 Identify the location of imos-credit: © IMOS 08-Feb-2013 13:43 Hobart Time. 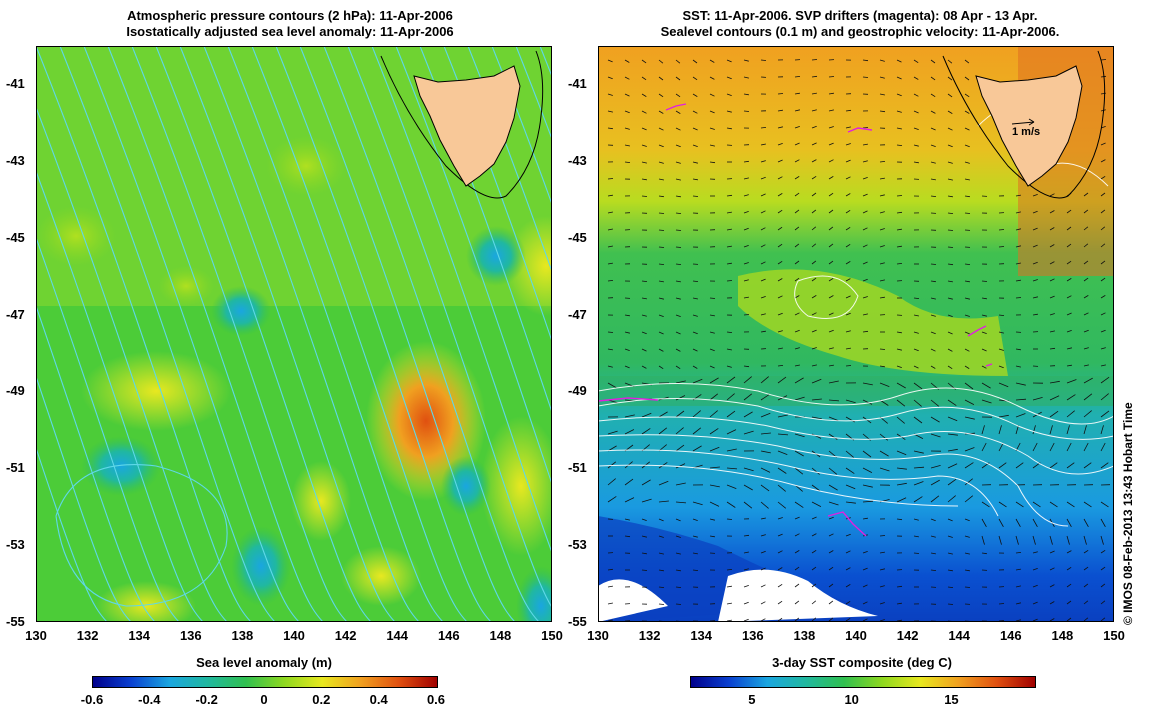
(1128, 513).